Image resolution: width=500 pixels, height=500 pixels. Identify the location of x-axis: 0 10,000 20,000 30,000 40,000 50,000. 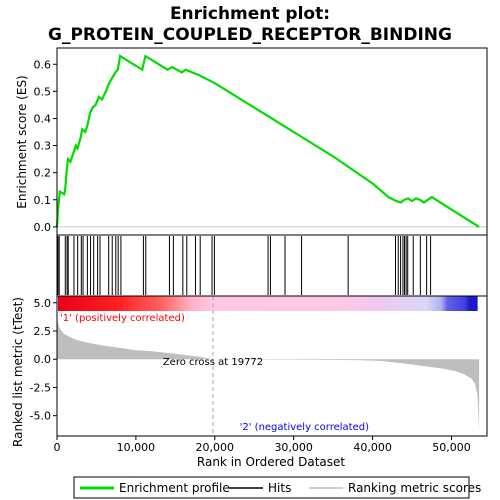
(262, 445).